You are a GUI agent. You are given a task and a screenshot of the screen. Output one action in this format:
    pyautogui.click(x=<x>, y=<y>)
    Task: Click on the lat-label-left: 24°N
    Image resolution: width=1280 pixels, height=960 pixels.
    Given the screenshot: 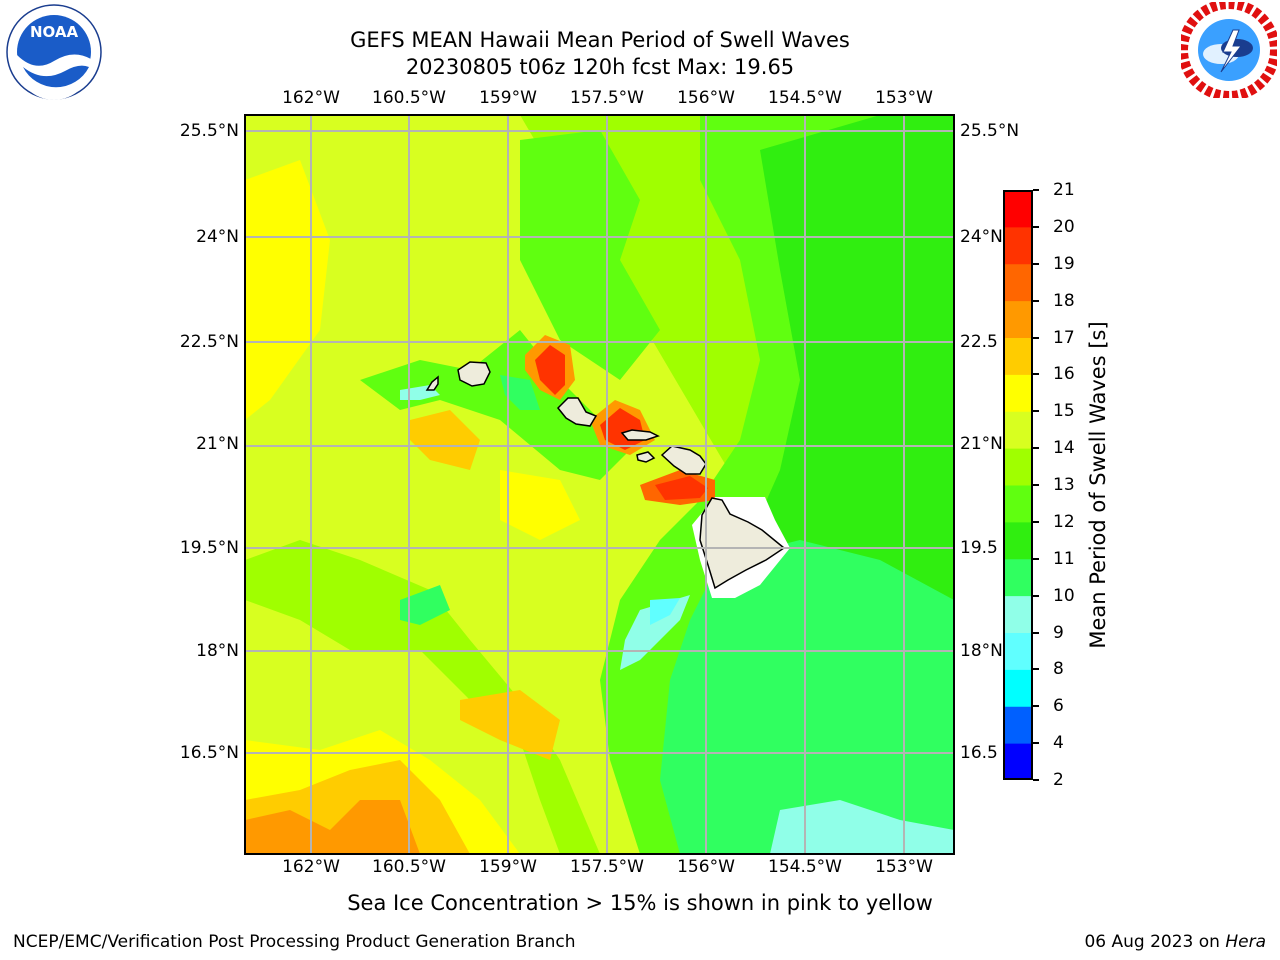 What is the action you would take?
    pyautogui.click(x=217, y=237)
    